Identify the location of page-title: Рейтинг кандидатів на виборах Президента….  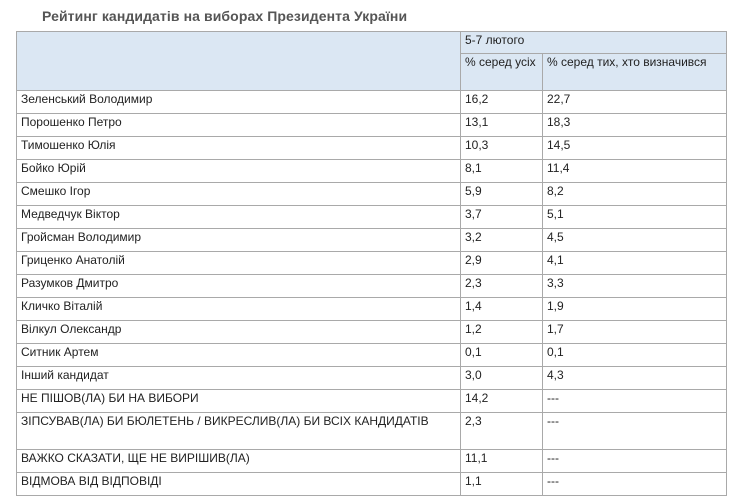
(225, 16).